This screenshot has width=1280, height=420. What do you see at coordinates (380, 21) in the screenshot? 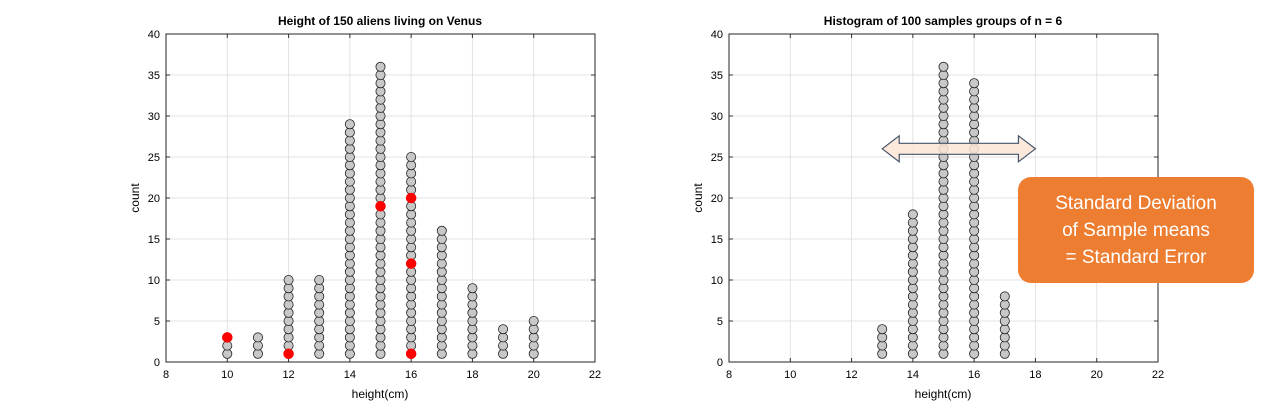
I see `chart-title: Height of 150 aliens living on Venus` at bounding box center [380, 21].